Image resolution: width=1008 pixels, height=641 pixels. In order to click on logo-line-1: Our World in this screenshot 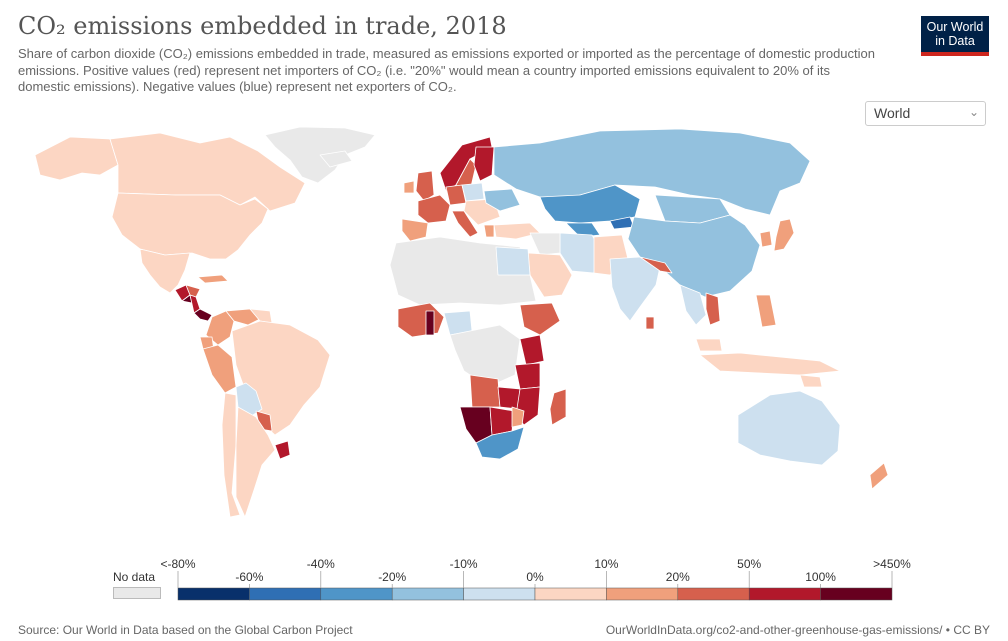, I will do `click(955, 27)`.